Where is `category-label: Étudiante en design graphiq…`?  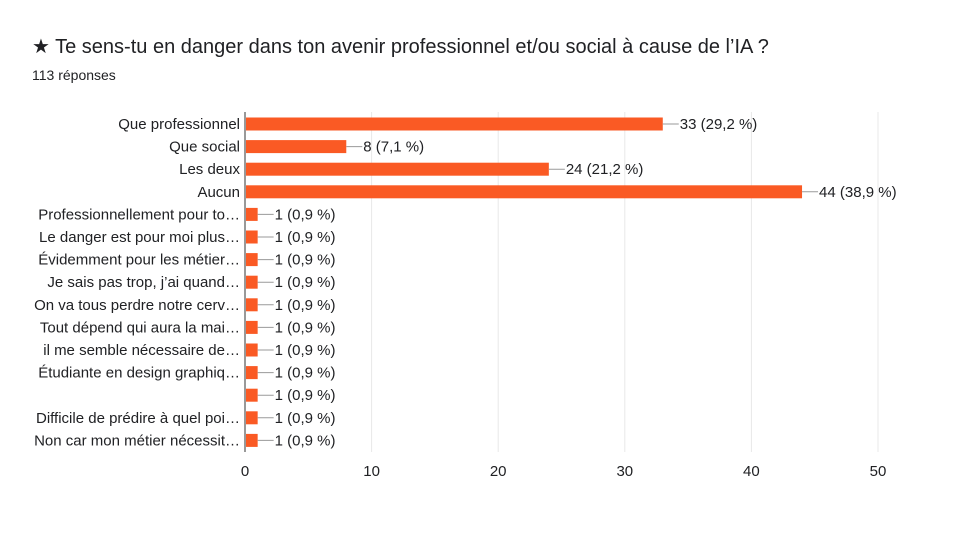 category-label: Étudiante en design graphiq… is located at coordinates (139, 373).